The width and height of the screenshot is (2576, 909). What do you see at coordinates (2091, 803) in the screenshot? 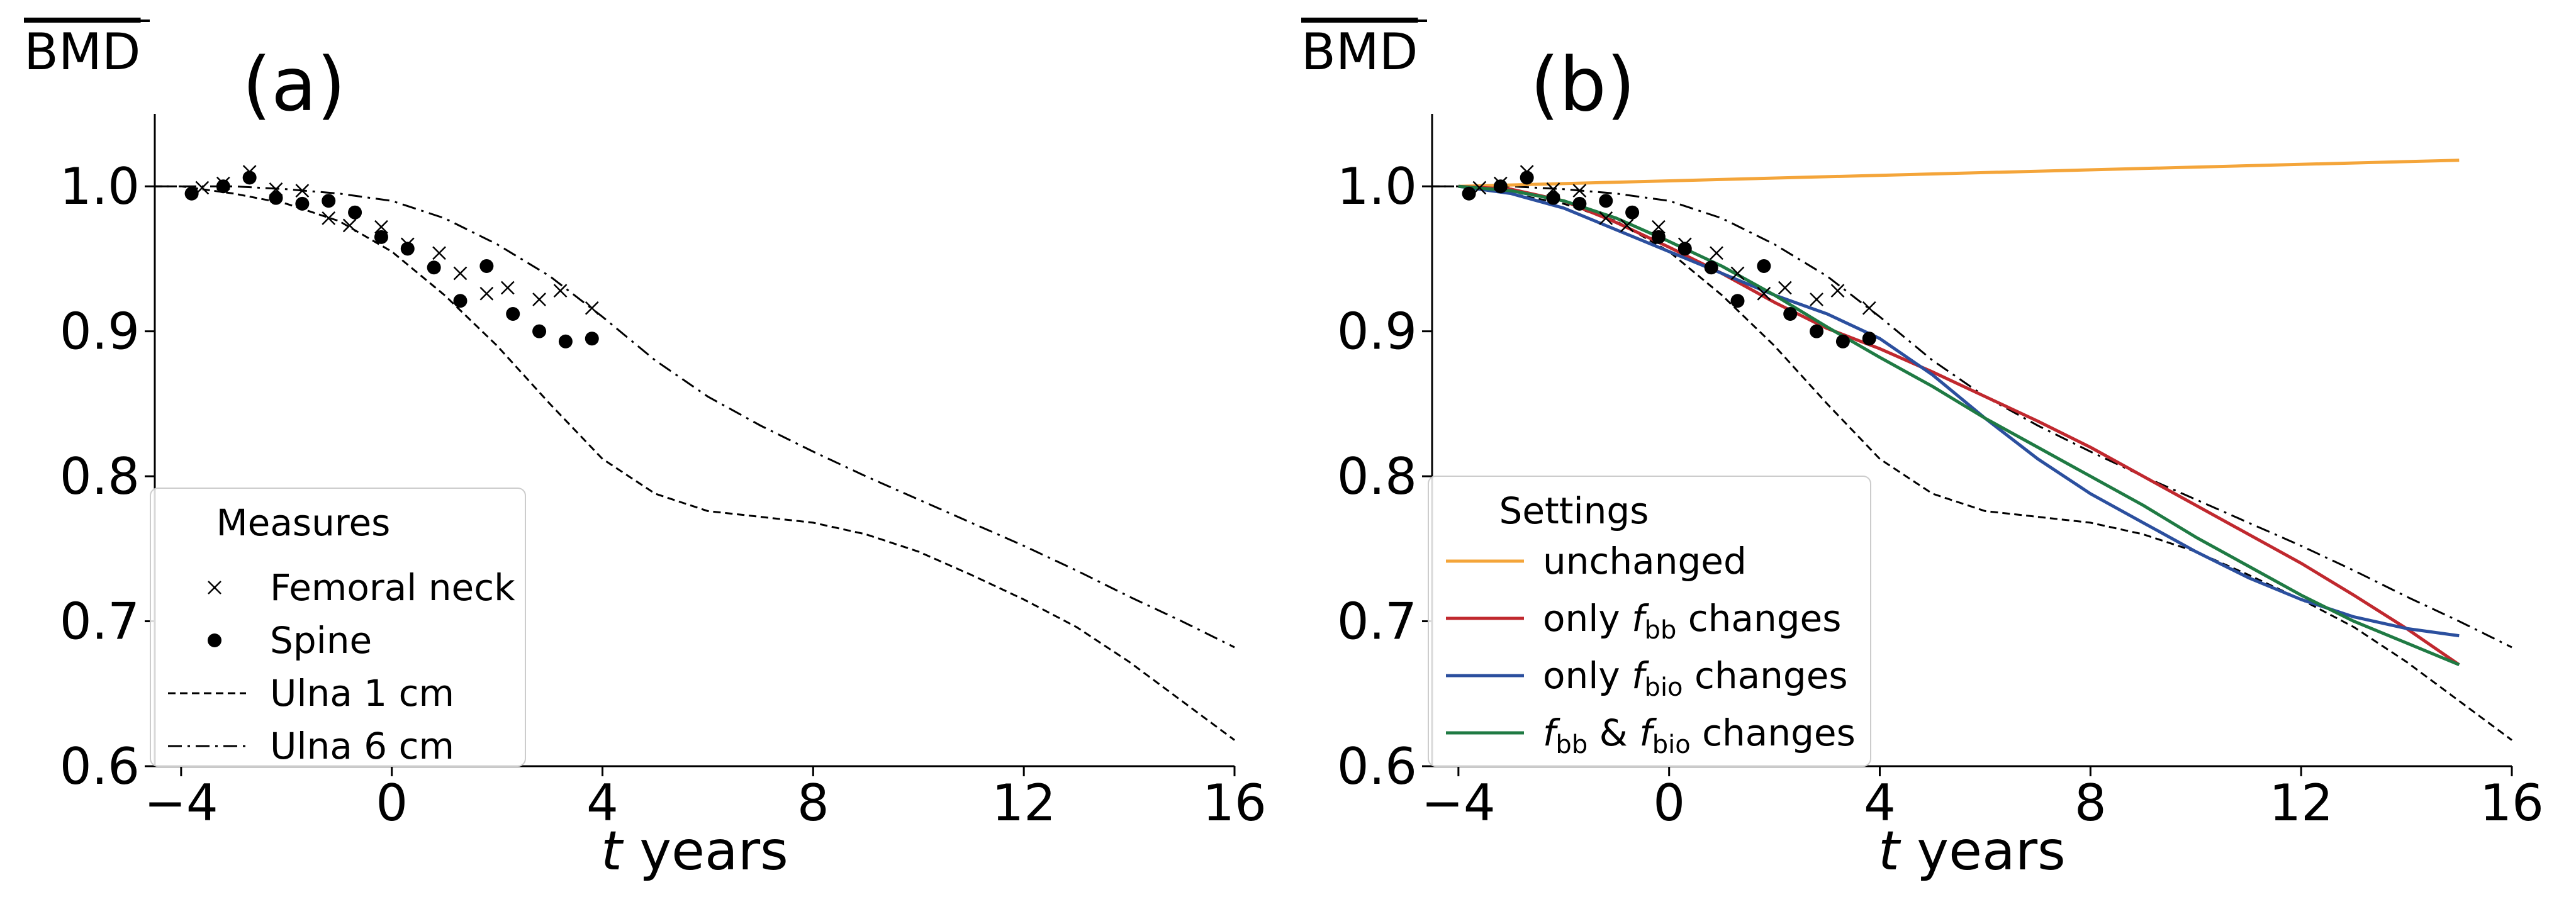
I see `x-tick-label: 8` at bounding box center [2091, 803].